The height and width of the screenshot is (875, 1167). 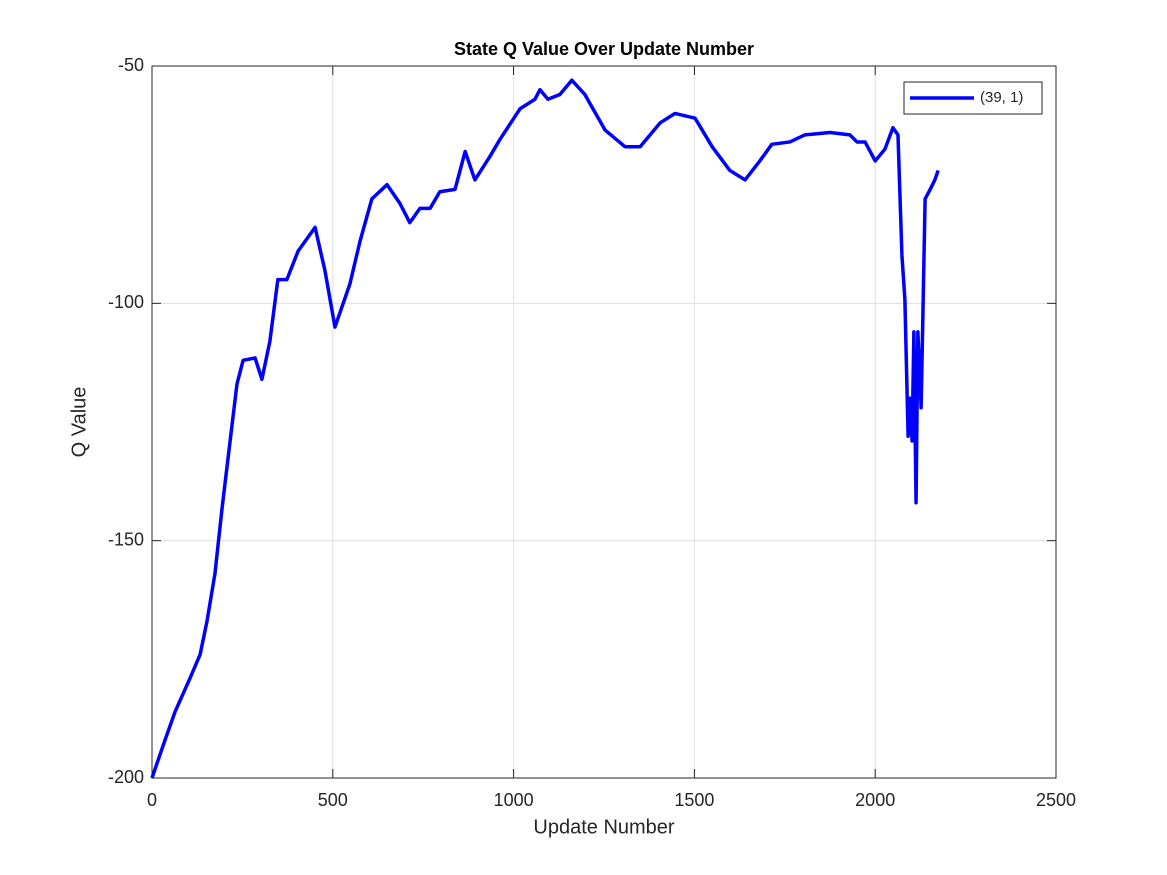 What do you see at coordinates (604, 49) in the screenshot?
I see `chart-title: State Q Value Over Update Number` at bounding box center [604, 49].